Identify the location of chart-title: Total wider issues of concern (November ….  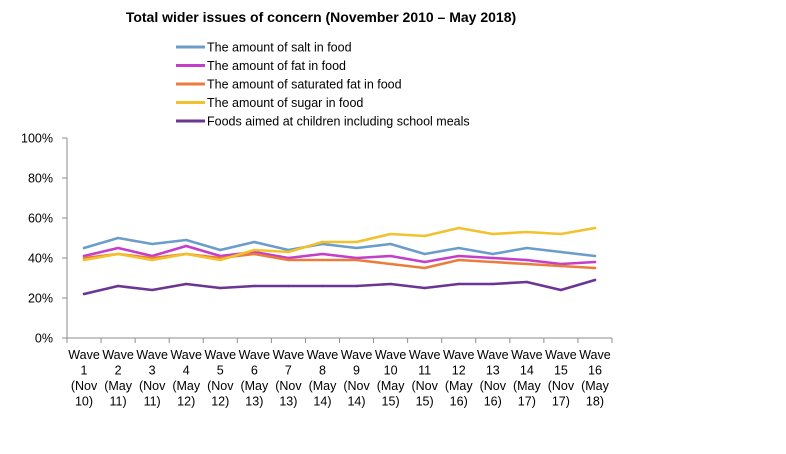
(321, 17).